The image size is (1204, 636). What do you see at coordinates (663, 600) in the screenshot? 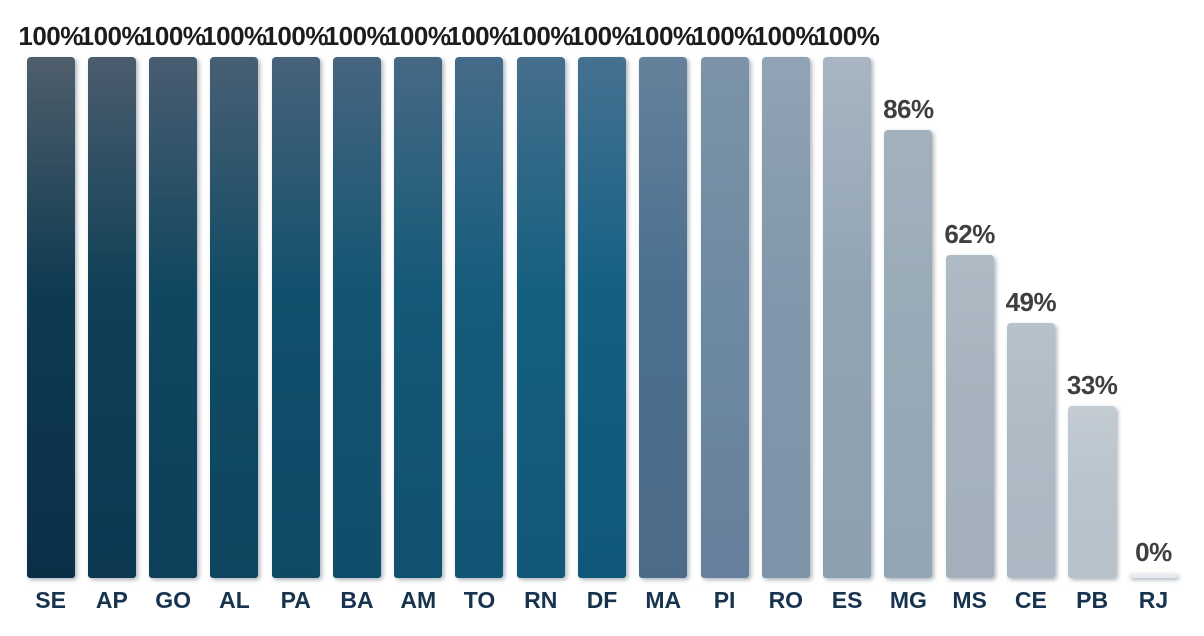
I see `category-label: MA` at bounding box center [663, 600].